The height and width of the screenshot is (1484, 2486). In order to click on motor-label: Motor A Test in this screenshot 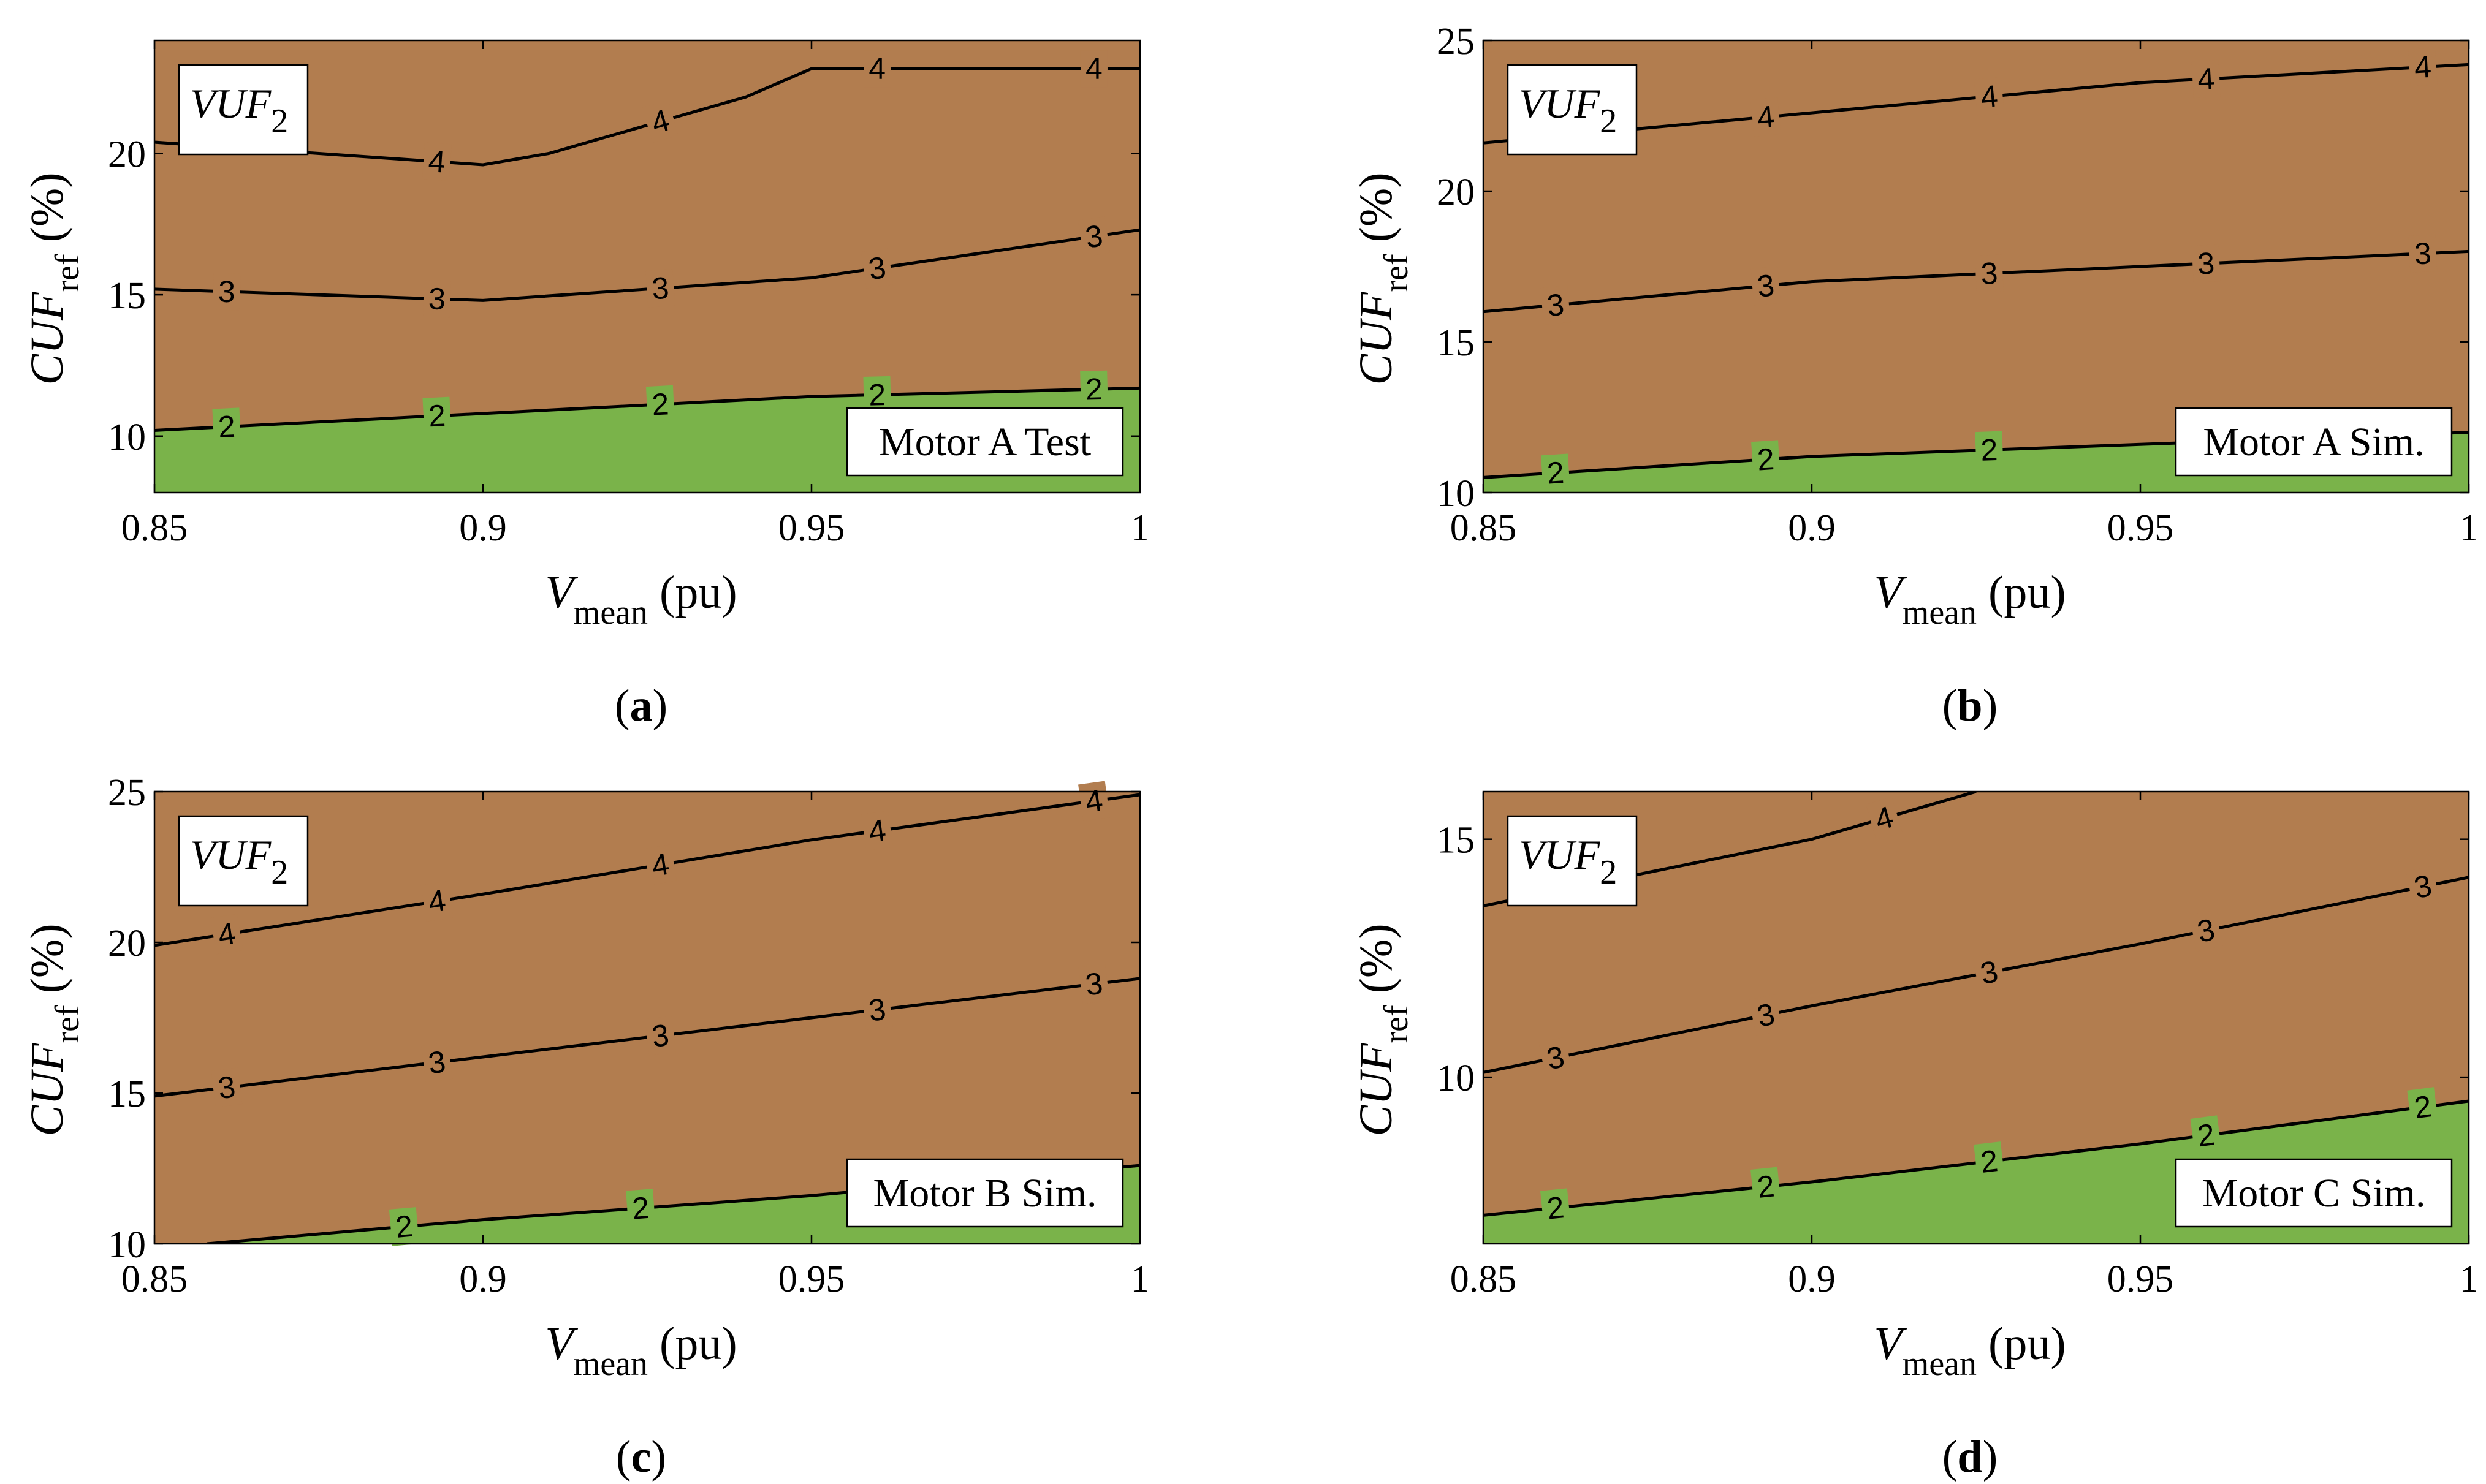, I will do `click(985, 442)`.